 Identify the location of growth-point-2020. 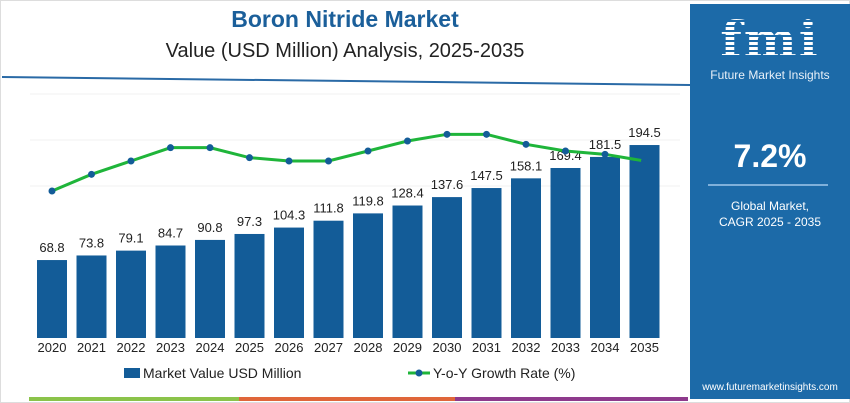
(52, 191).